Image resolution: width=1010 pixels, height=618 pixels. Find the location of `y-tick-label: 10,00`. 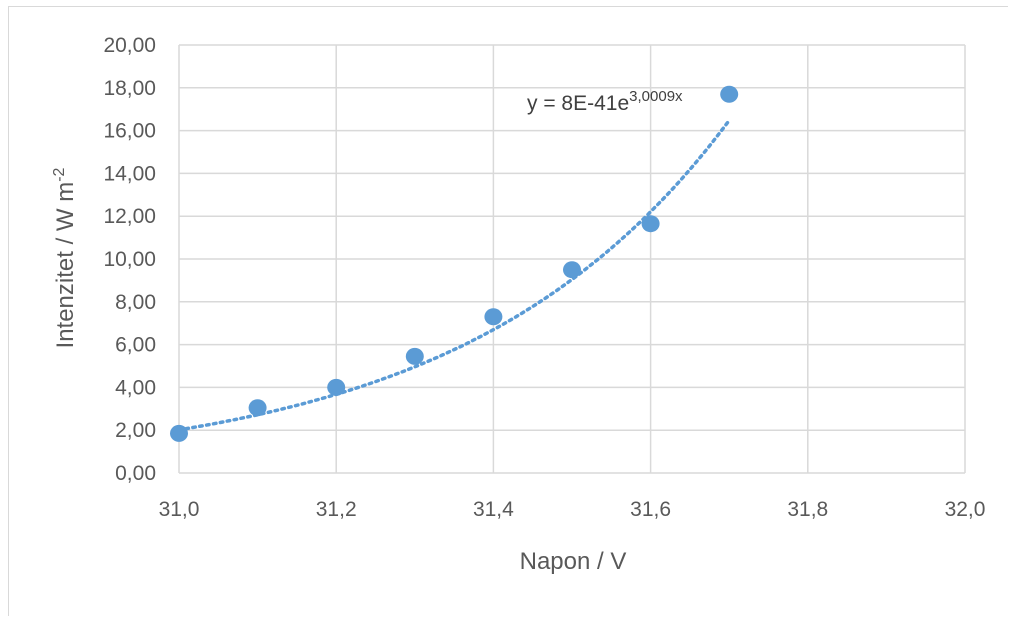

y-tick-label: 10,00 is located at coordinates (129, 259).